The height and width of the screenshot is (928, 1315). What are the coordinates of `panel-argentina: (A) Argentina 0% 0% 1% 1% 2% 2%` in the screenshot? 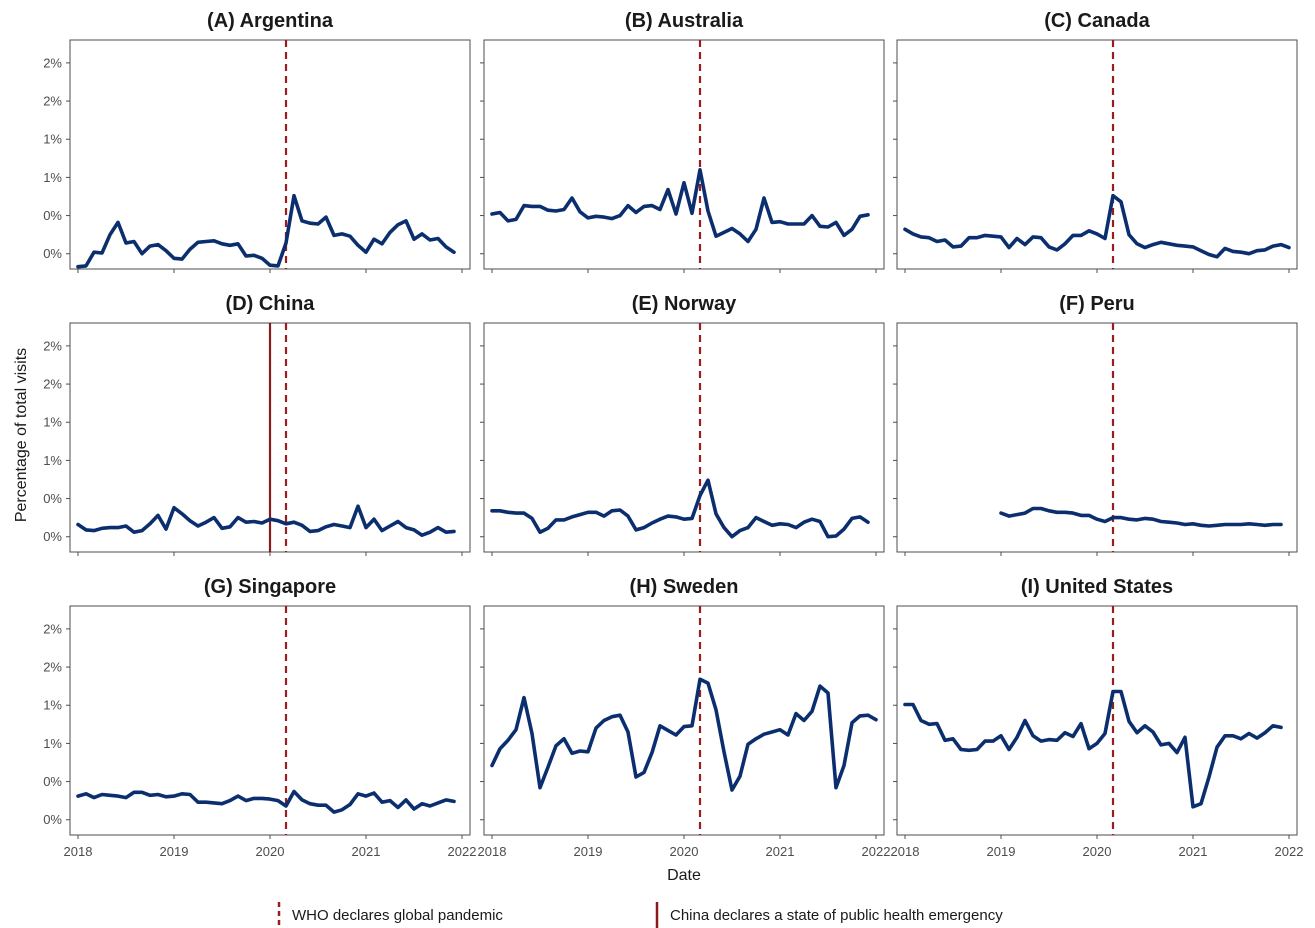 It's located at (257, 141).